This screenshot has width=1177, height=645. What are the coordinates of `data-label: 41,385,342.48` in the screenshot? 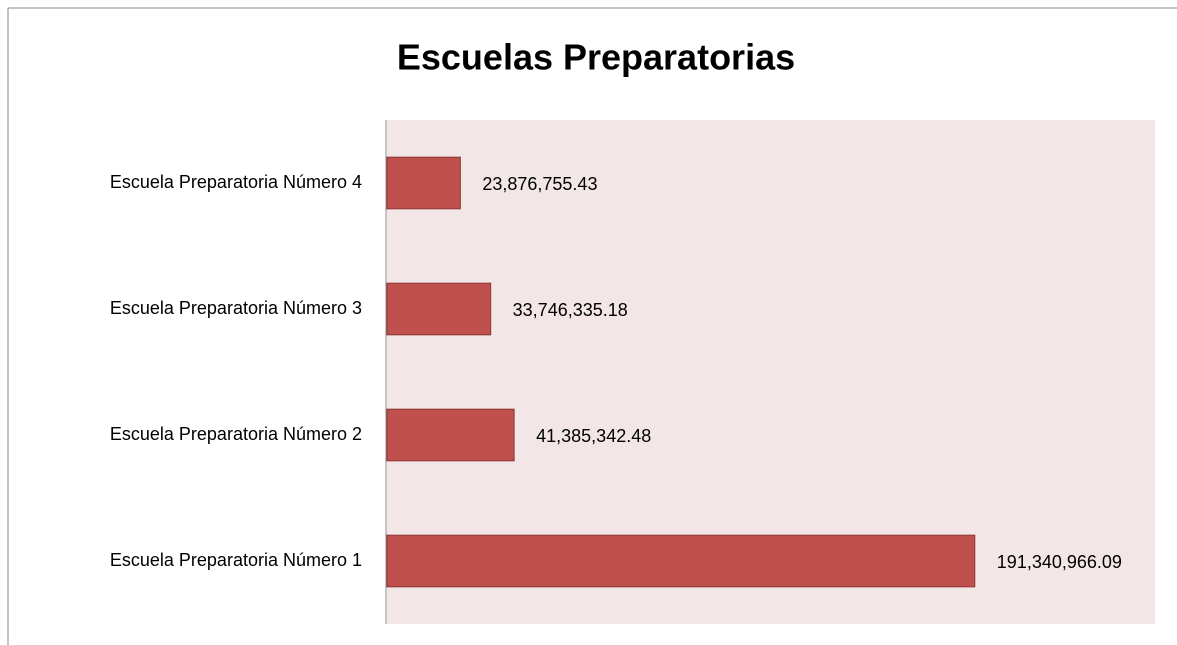 It's located at (593, 436).